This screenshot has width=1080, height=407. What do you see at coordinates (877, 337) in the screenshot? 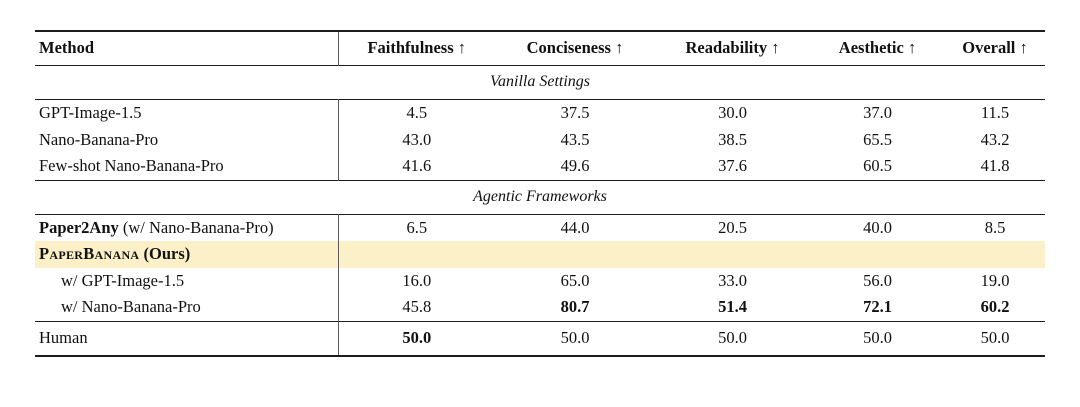
I see `cell-aesthetic: 50.0` at bounding box center [877, 337].